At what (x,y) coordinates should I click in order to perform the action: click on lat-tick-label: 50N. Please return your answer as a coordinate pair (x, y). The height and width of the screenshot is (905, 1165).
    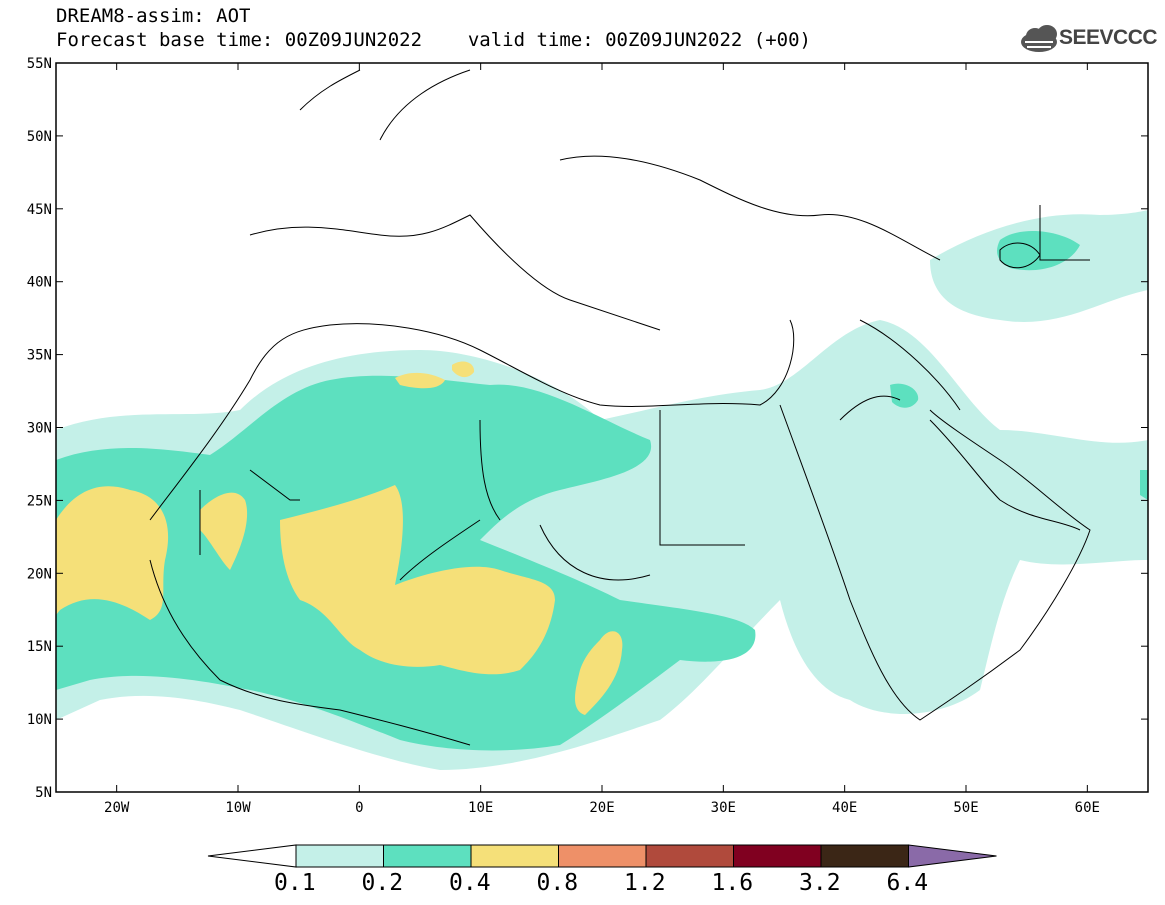
    Looking at the image, I should click on (39, 137).